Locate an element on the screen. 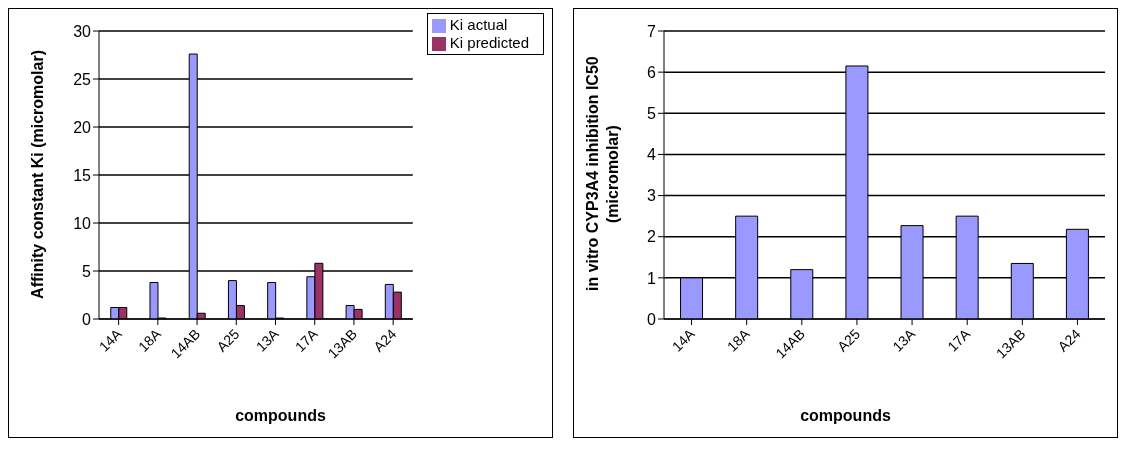 The image size is (1128, 470). legend-label: Ki actual is located at coordinates (478, 24).